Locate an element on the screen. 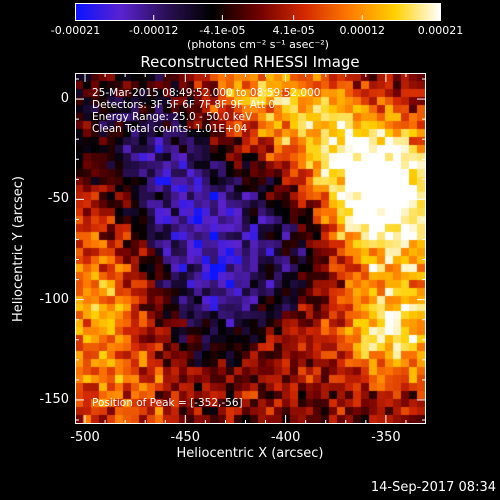 The height and width of the screenshot is (500, 500). clean-counts-text: Clean Total counts: 1.01E+04 is located at coordinates (170, 129).